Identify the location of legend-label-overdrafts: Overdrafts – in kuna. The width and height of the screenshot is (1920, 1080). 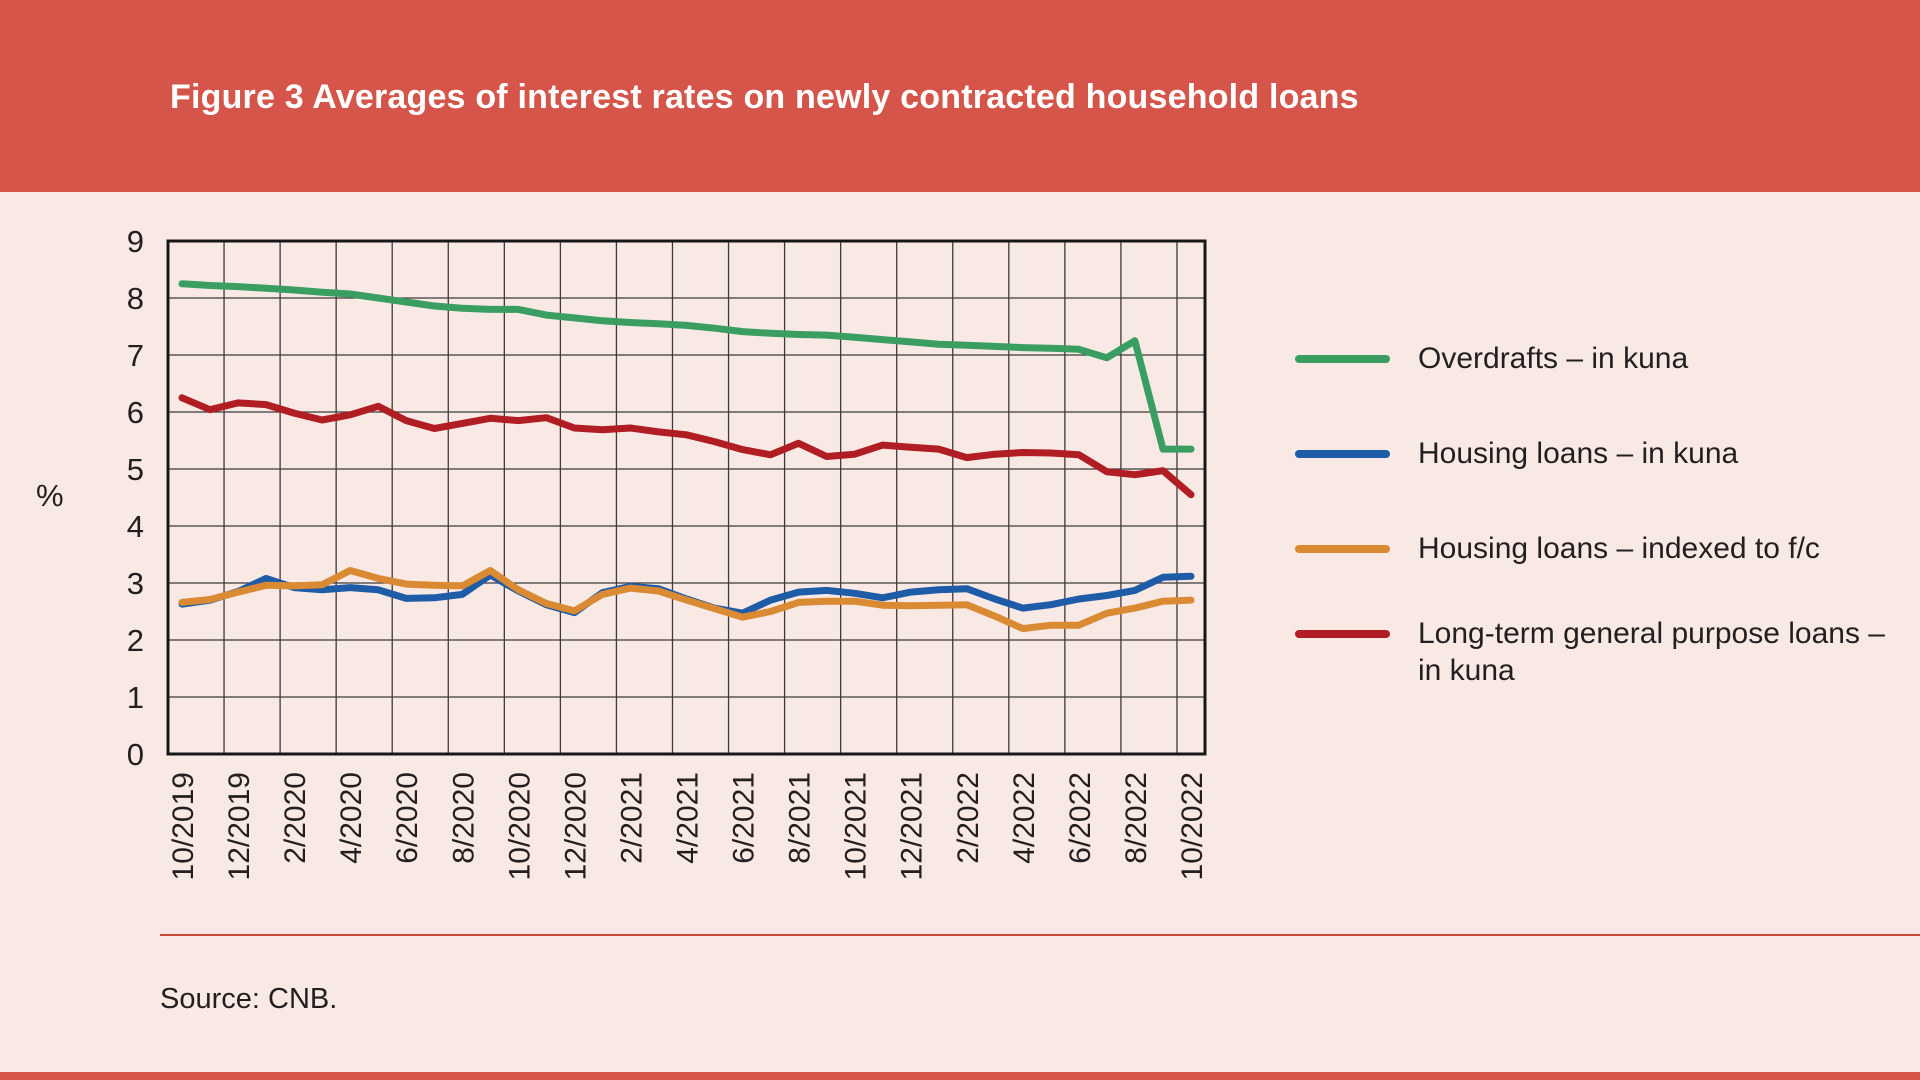
(1553, 358).